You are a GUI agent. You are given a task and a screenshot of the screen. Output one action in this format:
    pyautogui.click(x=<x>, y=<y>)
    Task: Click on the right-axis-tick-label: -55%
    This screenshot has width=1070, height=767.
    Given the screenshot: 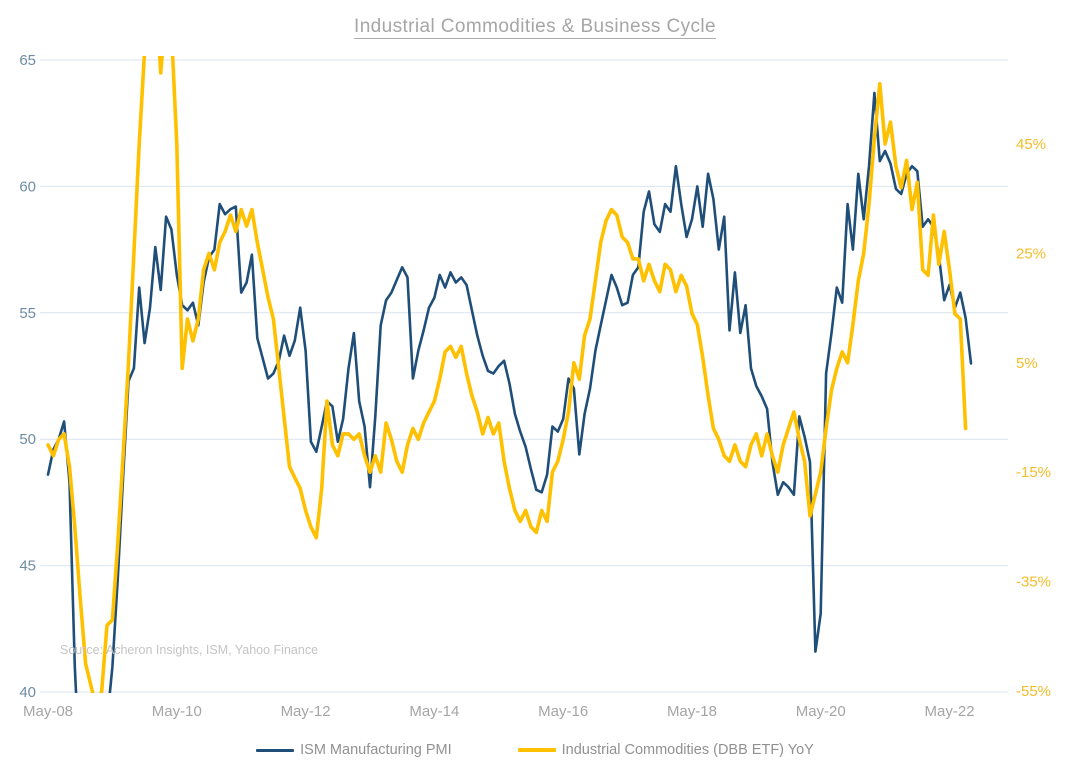 What is the action you would take?
    pyautogui.click(x=1033, y=691)
    